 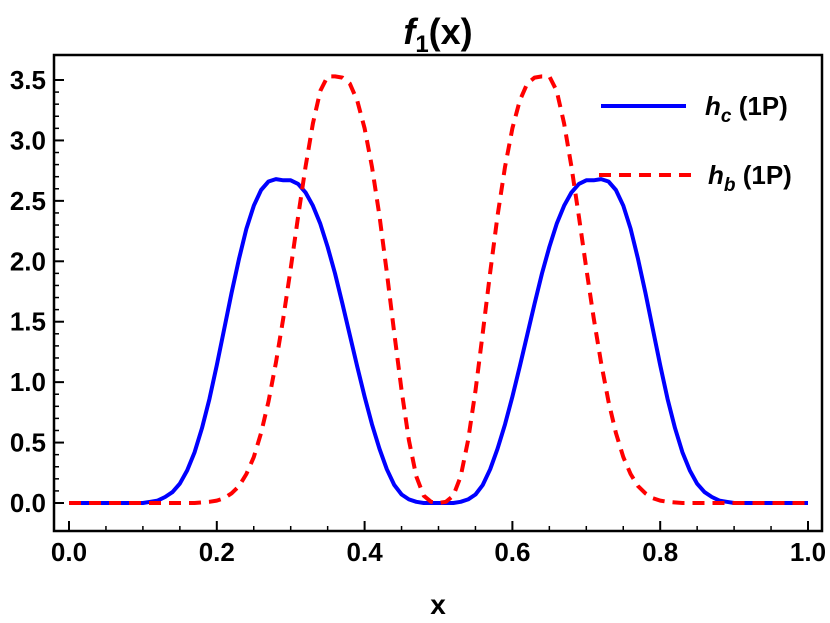 What do you see at coordinates (28, 382) in the screenshot?
I see `y-tick-label: 1.0` at bounding box center [28, 382].